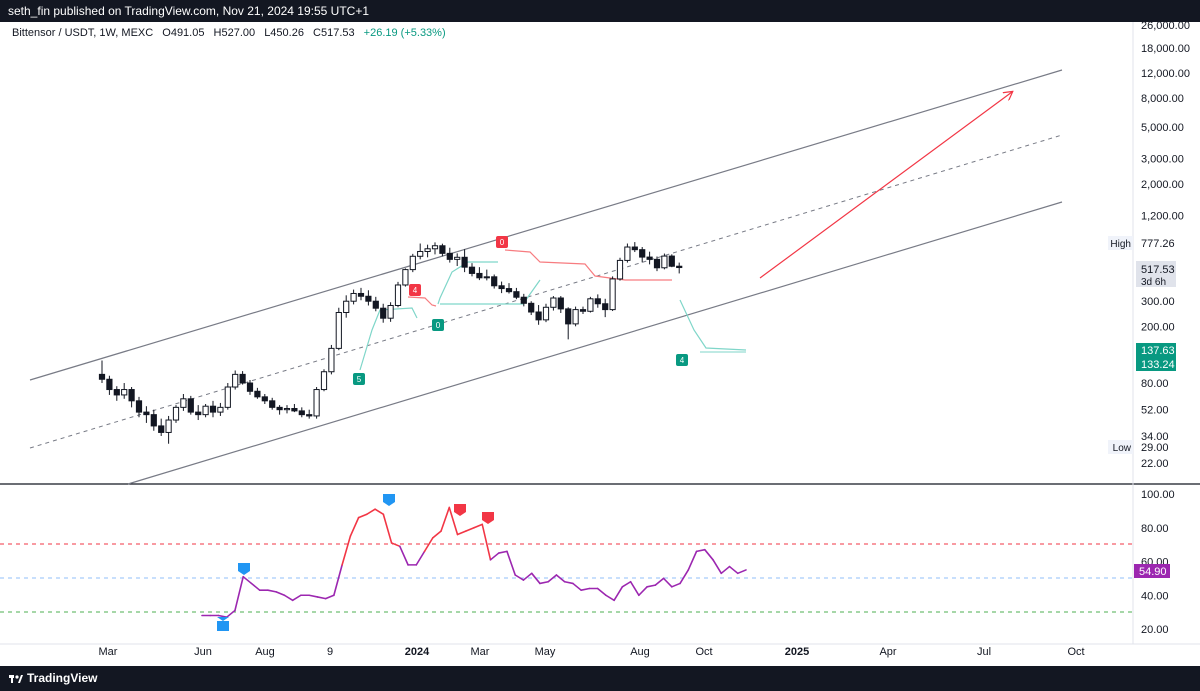 This screenshot has height=691, width=1200. I want to click on price-tick-label: 300.00, so click(1158, 302).